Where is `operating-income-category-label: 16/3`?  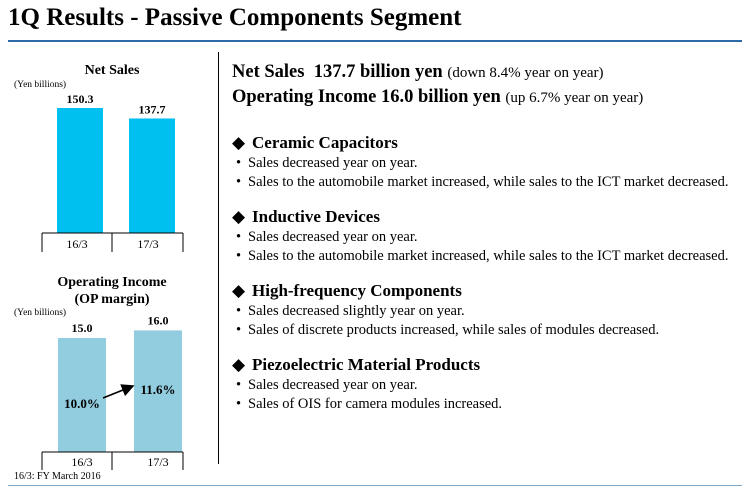 operating-income-category-label: 16/3 is located at coordinates (81, 462).